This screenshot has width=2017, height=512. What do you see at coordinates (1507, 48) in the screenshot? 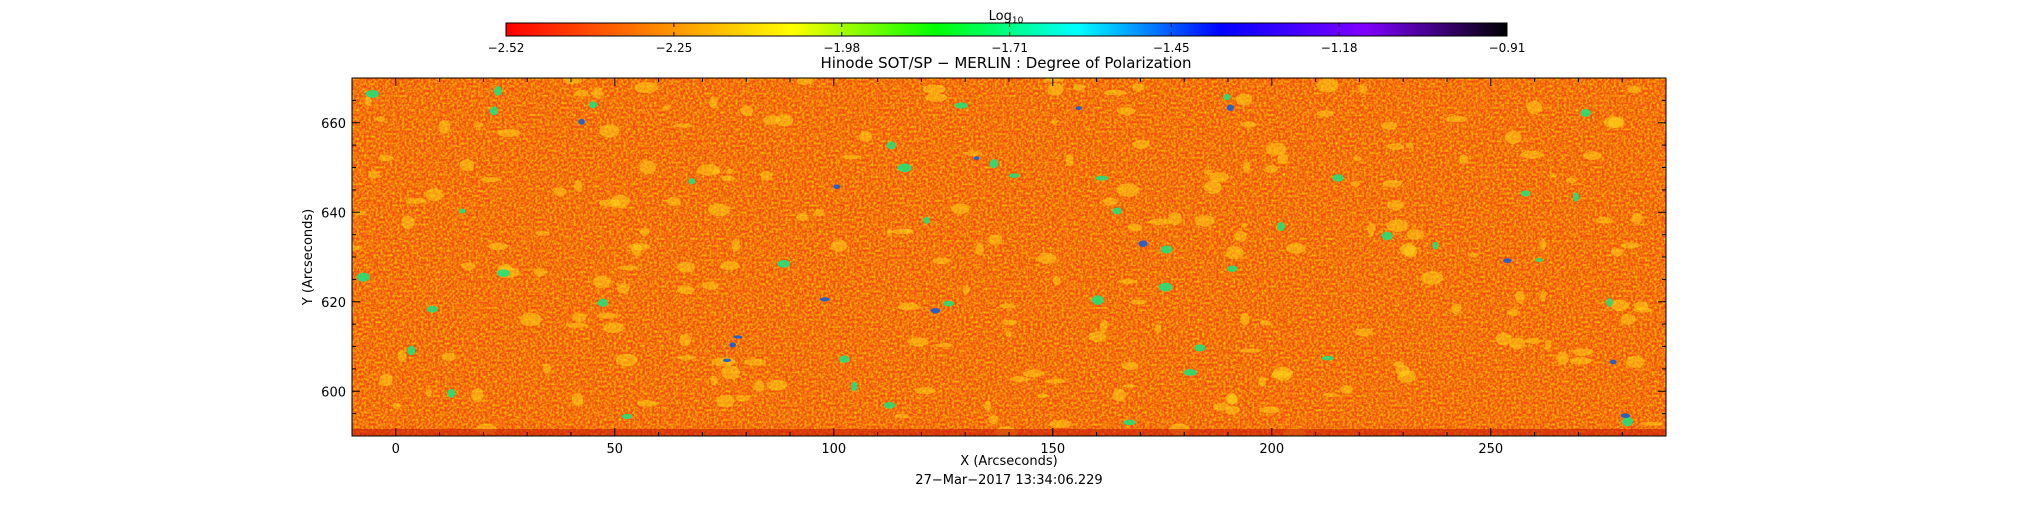
I see `colorbar-tick-label: −0.91` at bounding box center [1507, 48].